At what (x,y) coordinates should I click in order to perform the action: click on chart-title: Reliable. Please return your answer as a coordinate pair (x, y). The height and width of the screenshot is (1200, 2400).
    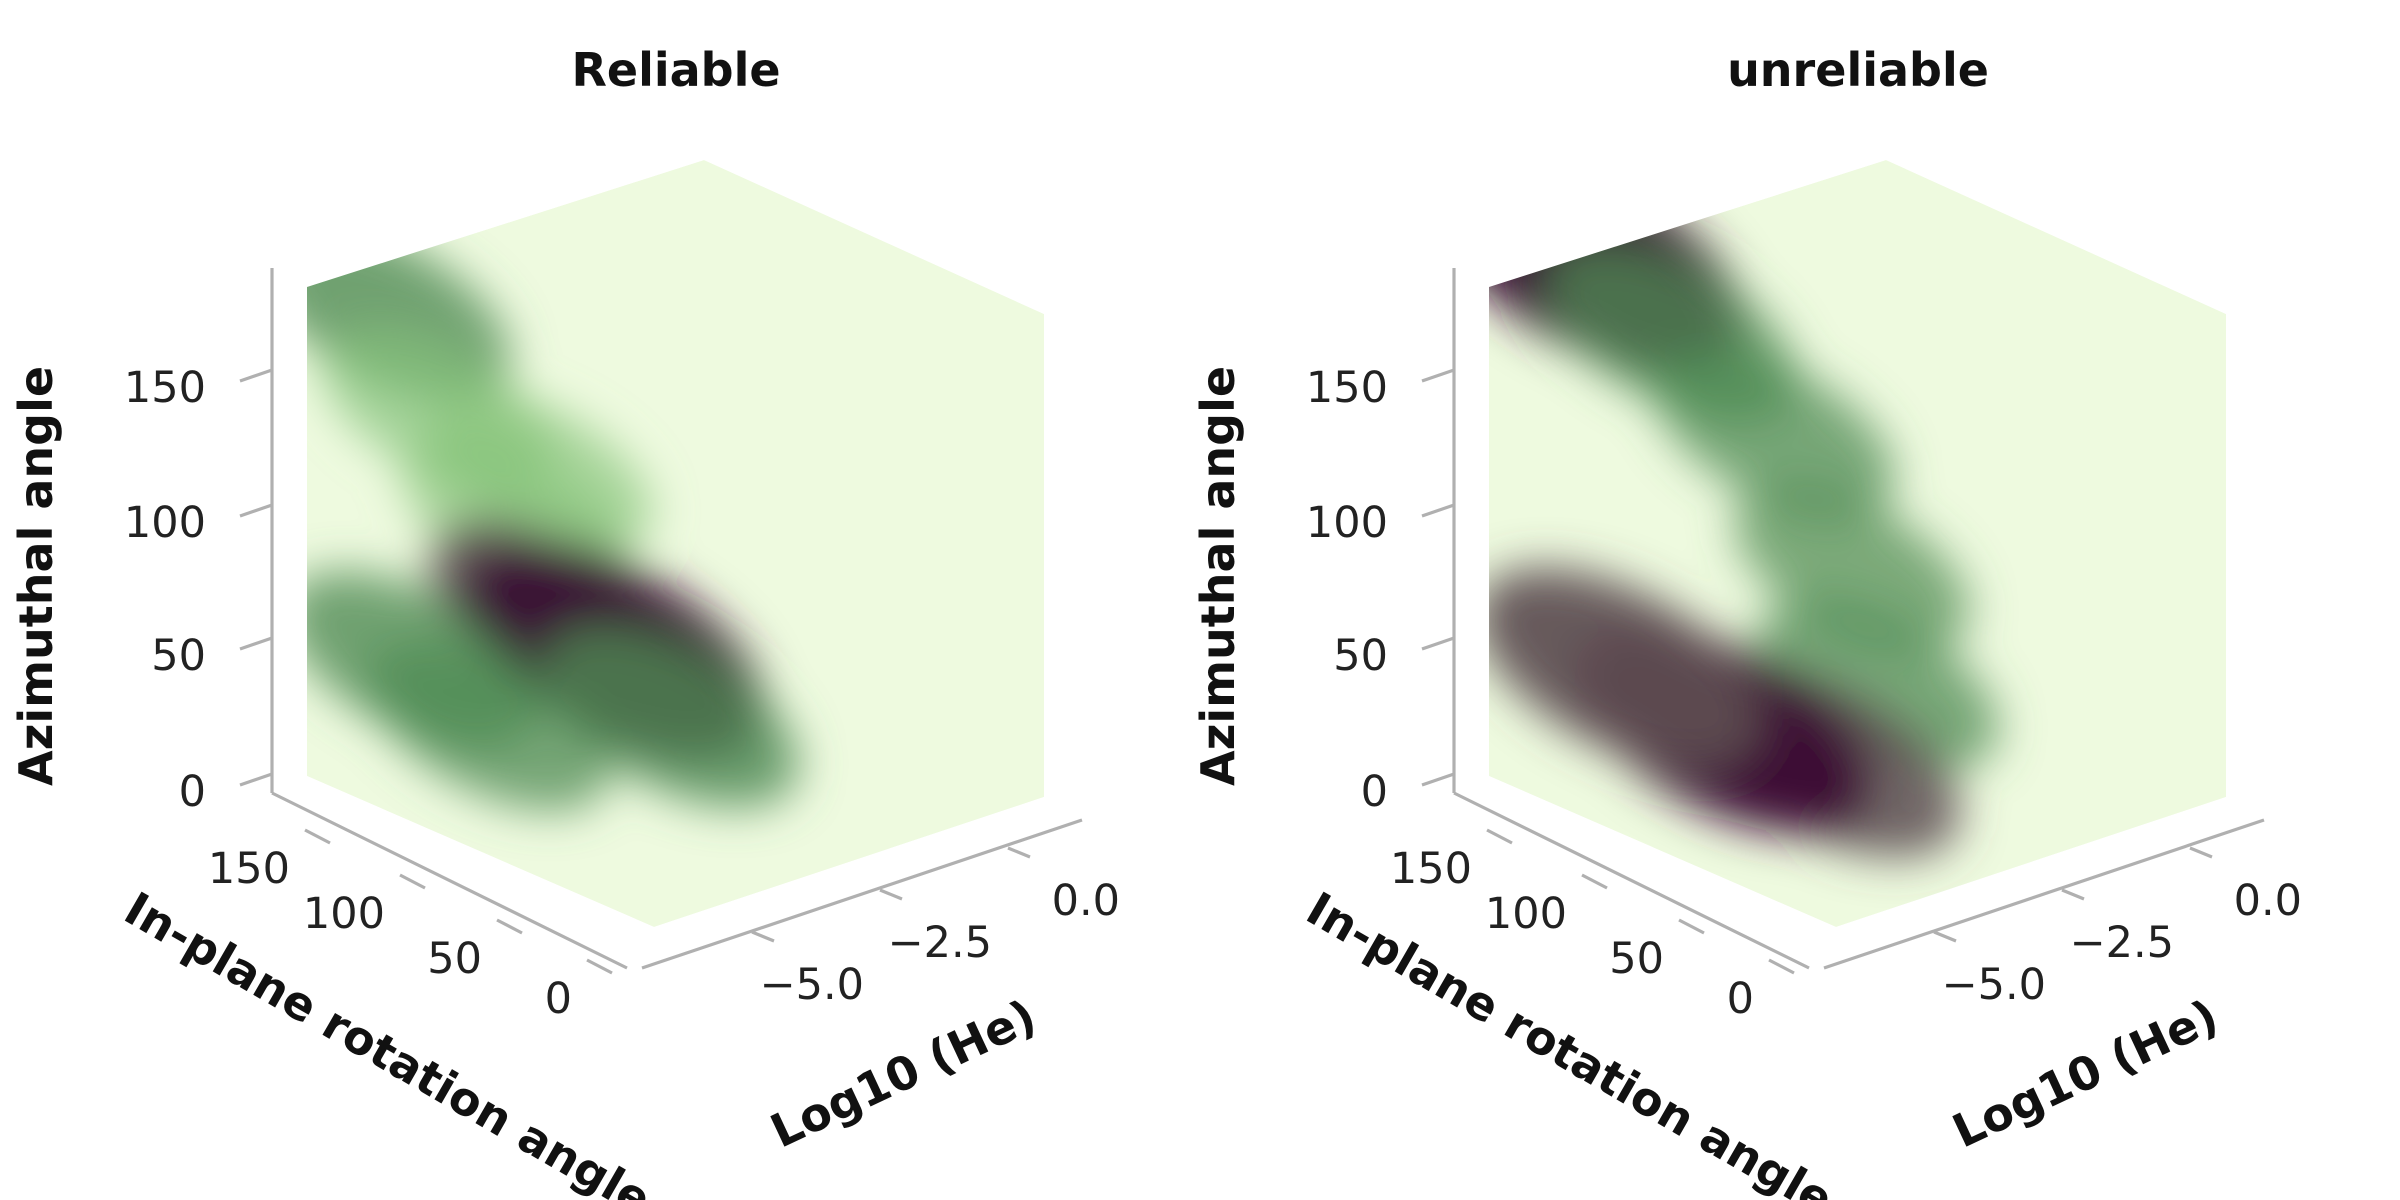
    Looking at the image, I should click on (675, 70).